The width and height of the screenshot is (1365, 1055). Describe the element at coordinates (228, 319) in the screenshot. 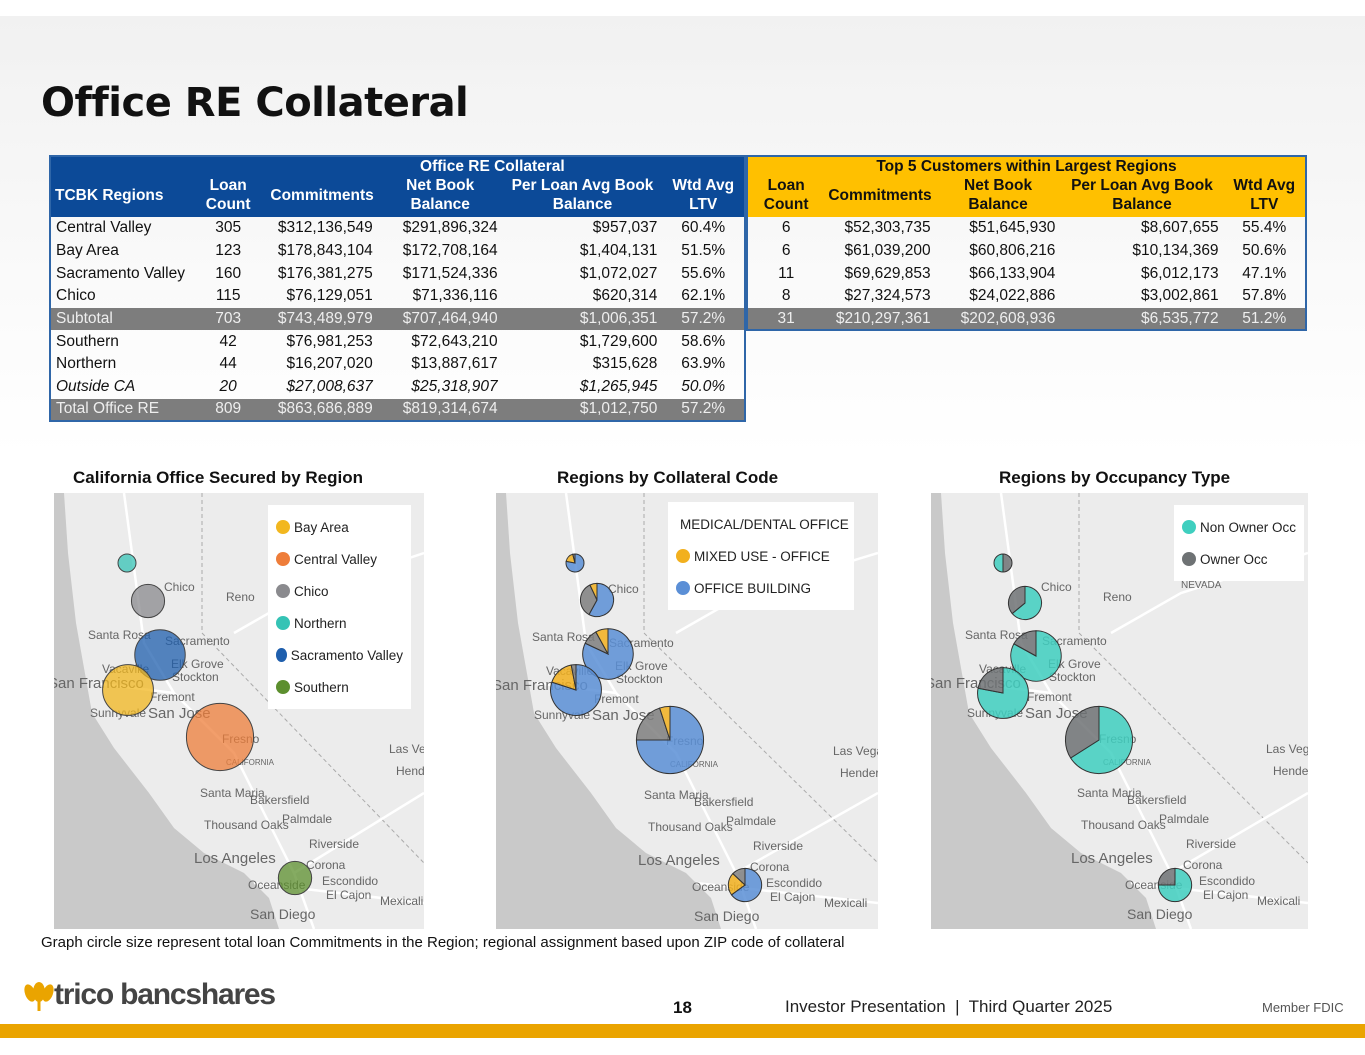

I see `table-cell: 703` at that location.